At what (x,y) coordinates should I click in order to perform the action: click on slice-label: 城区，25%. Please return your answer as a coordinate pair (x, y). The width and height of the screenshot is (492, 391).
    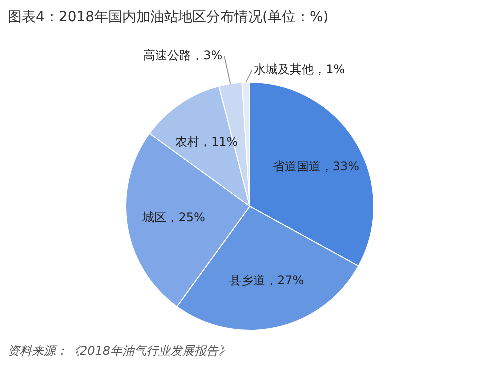
    Looking at the image, I should click on (174, 217).